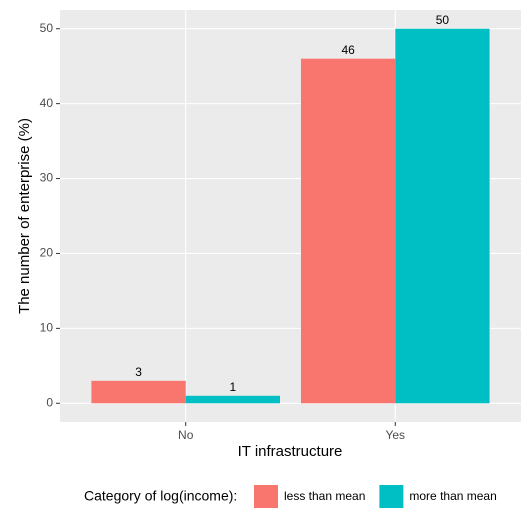  Describe the element at coordinates (395, 435) in the screenshot. I see `x-tick-label: Yes` at that location.